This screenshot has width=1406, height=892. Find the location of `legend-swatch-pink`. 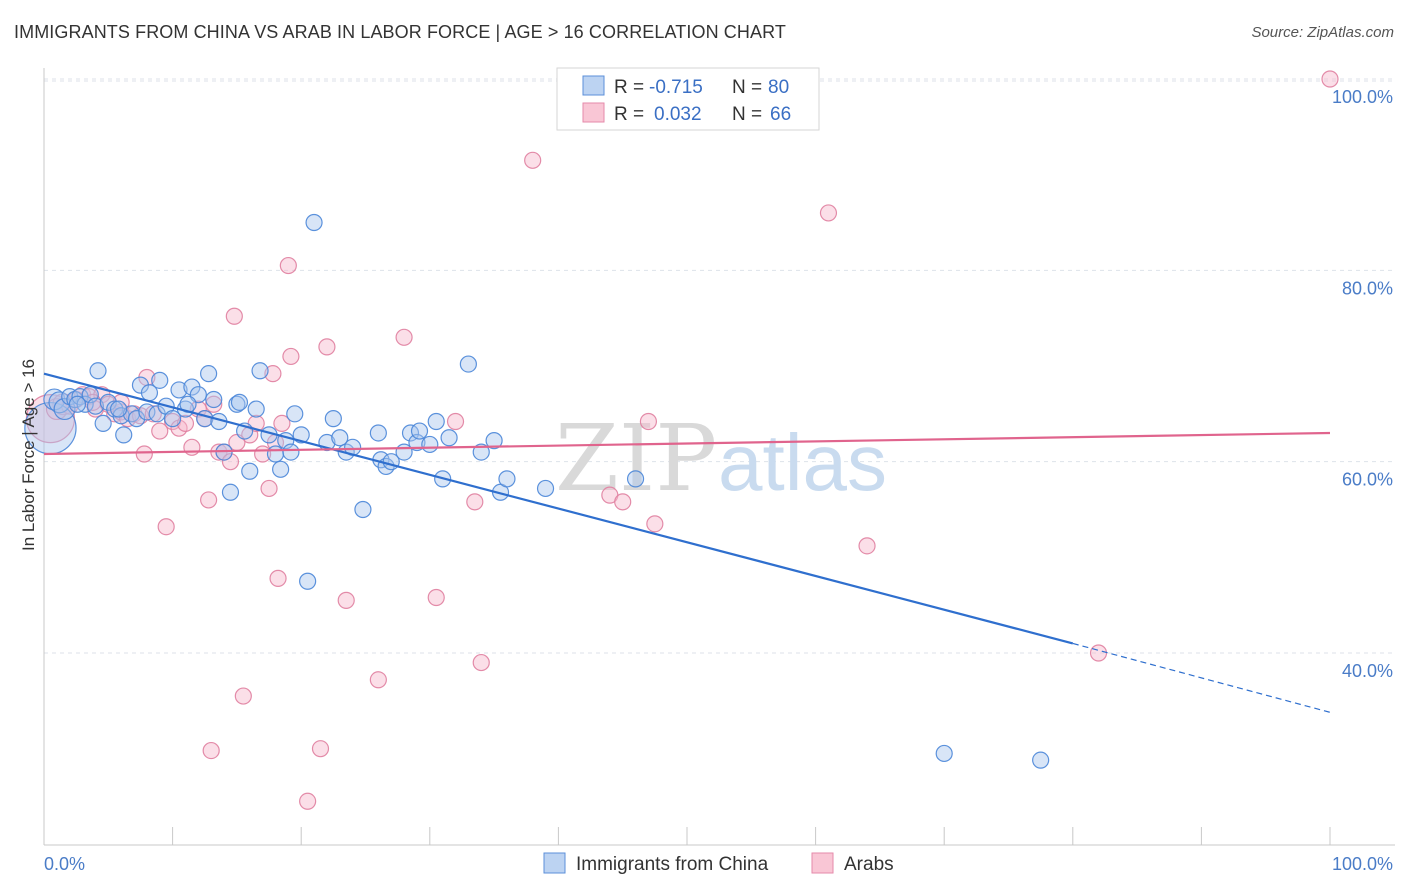

legend-swatch-pink is located at coordinates (593, 112).